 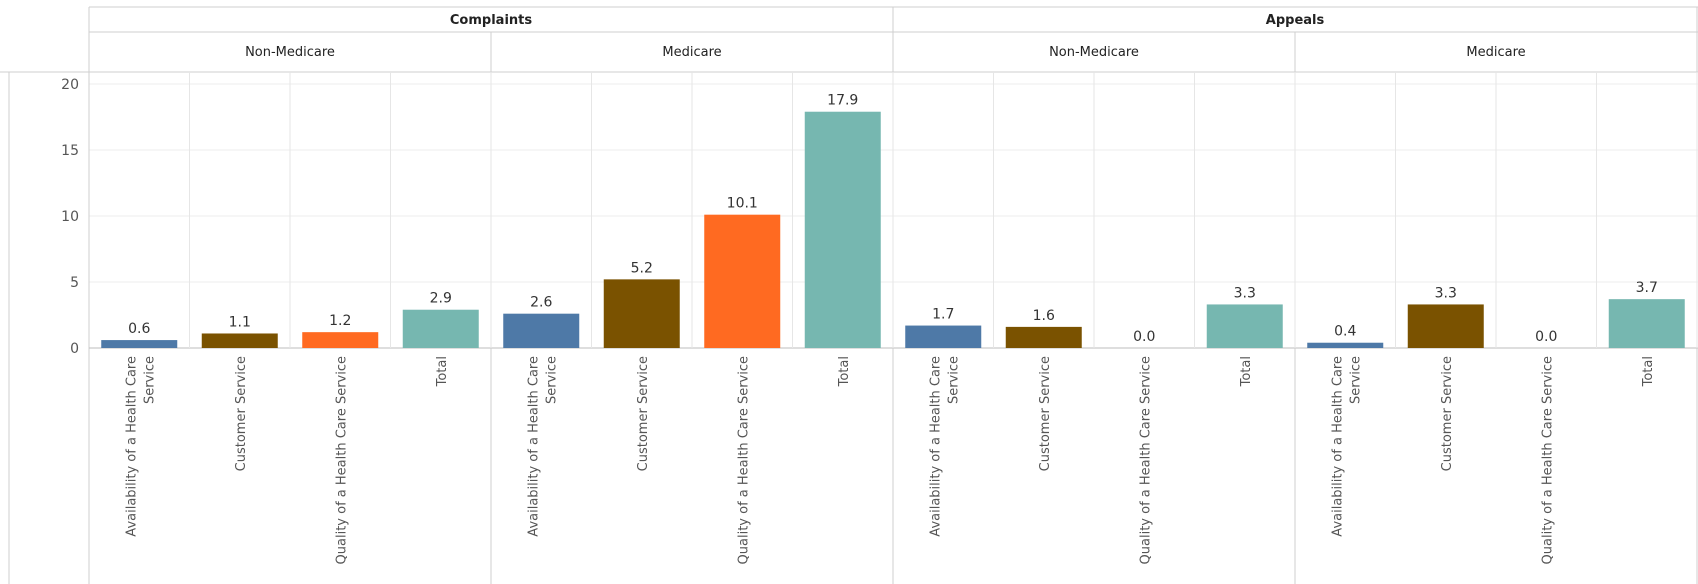 I want to click on bar-value-label: 2.9, so click(x=441, y=299).